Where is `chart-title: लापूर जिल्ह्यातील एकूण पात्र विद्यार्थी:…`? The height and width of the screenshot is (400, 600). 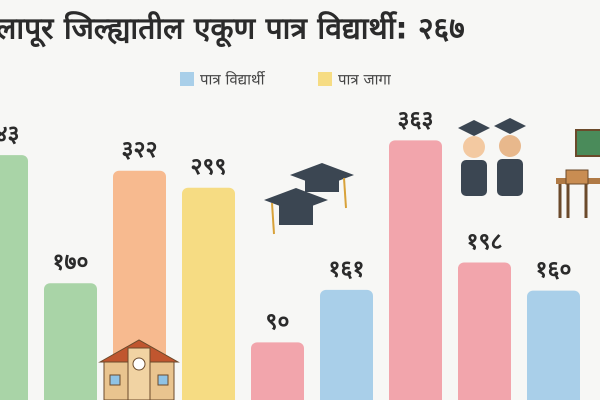
chart-title: लापूर जिल्ह्यातील एकूण पात्र विद्यार्थी:… is located at coordinates (232, 29).